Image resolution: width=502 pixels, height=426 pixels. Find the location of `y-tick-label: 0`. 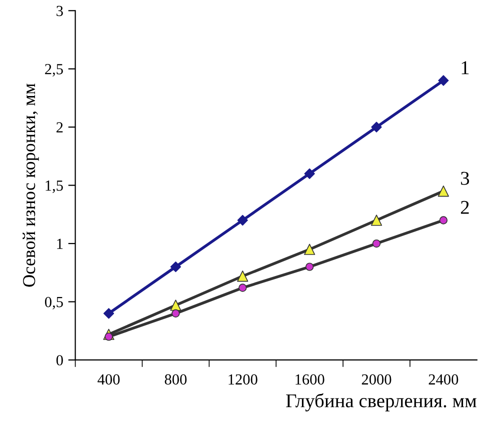

y-tick-label: 0 is located at coordinates (59, 360).